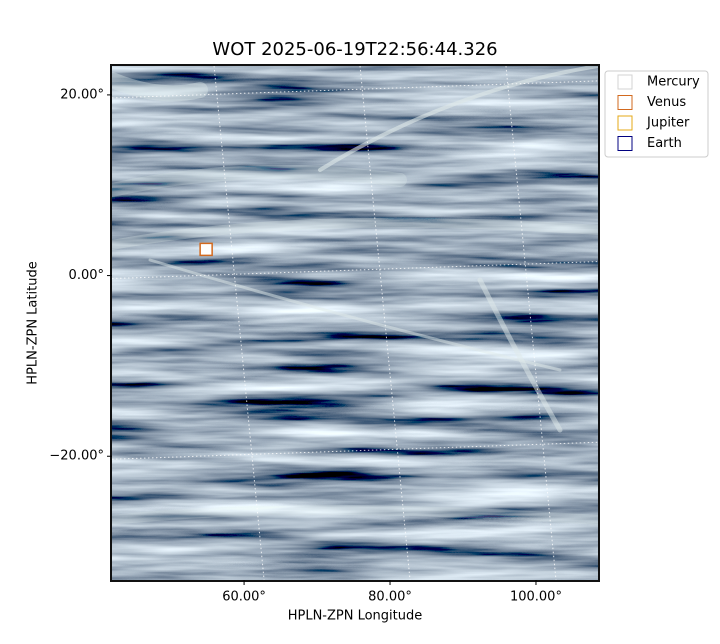  What do you see at coordinates (668, 123) in the screenshot?
I see `legend-label: Jupiter` at bounding box center [668, 123].